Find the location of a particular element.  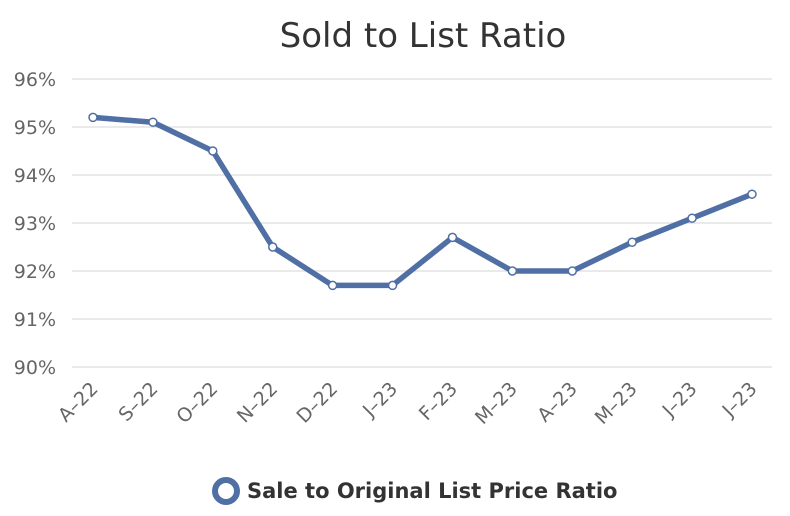

legend-label: Sale to Original List Price Ratio is located at coordinates (432, 491).